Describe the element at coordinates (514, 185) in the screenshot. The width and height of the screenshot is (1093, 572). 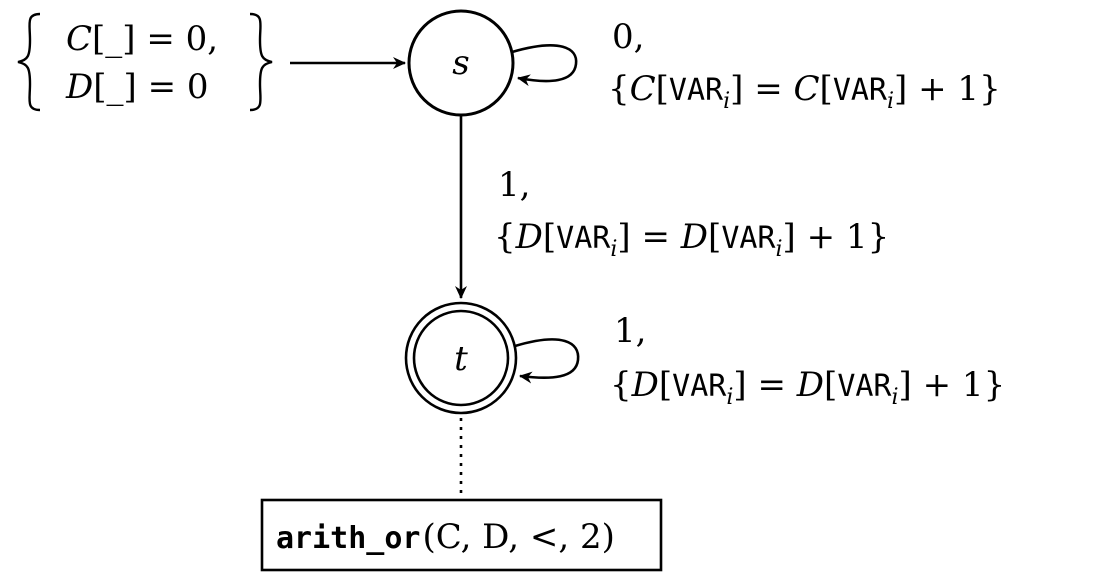
I see `s-to-t-letter: 1,` at that location.